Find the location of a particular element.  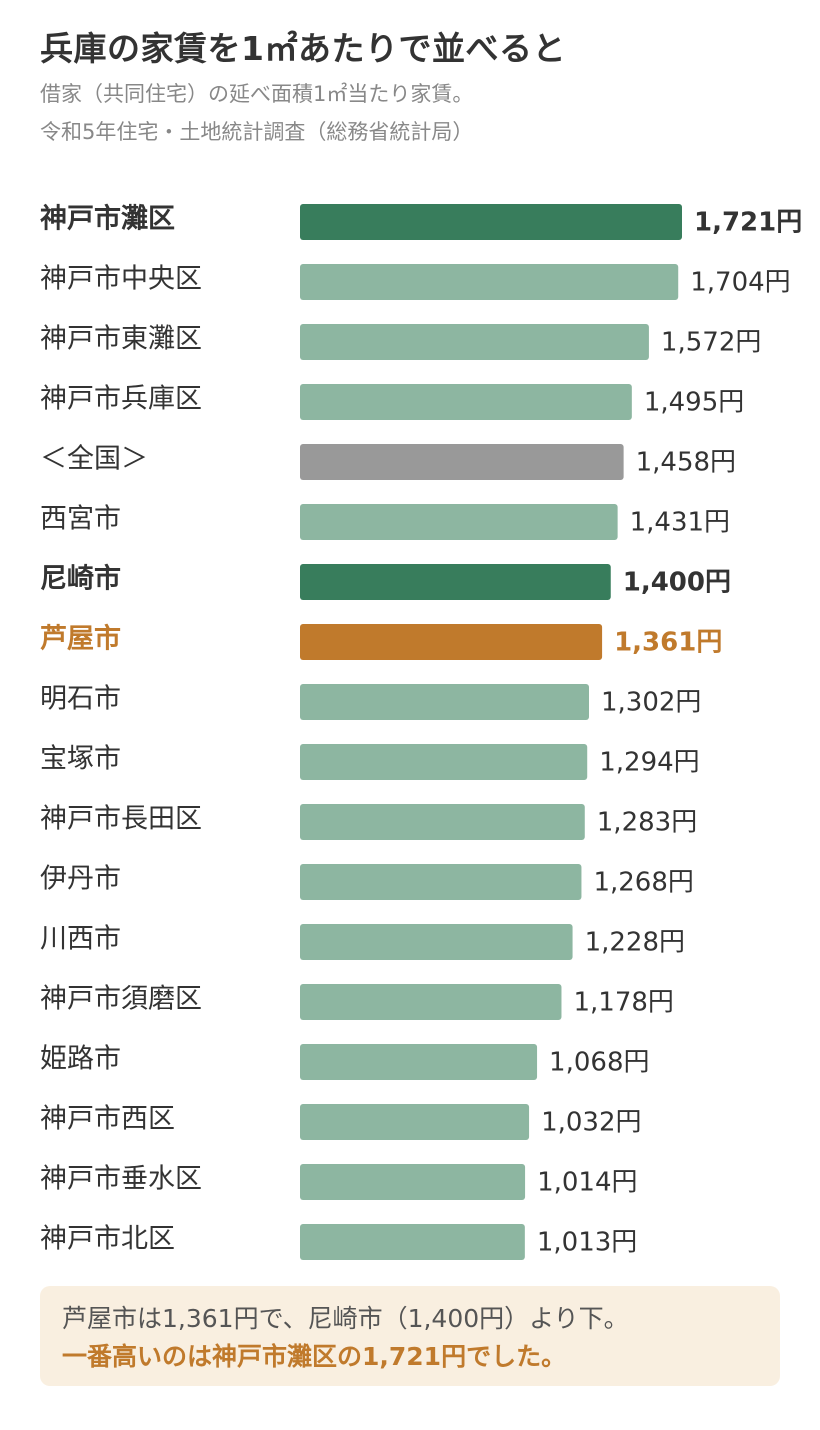

category-label: 神戸市須磨区 is located at coordinates (121, 999).